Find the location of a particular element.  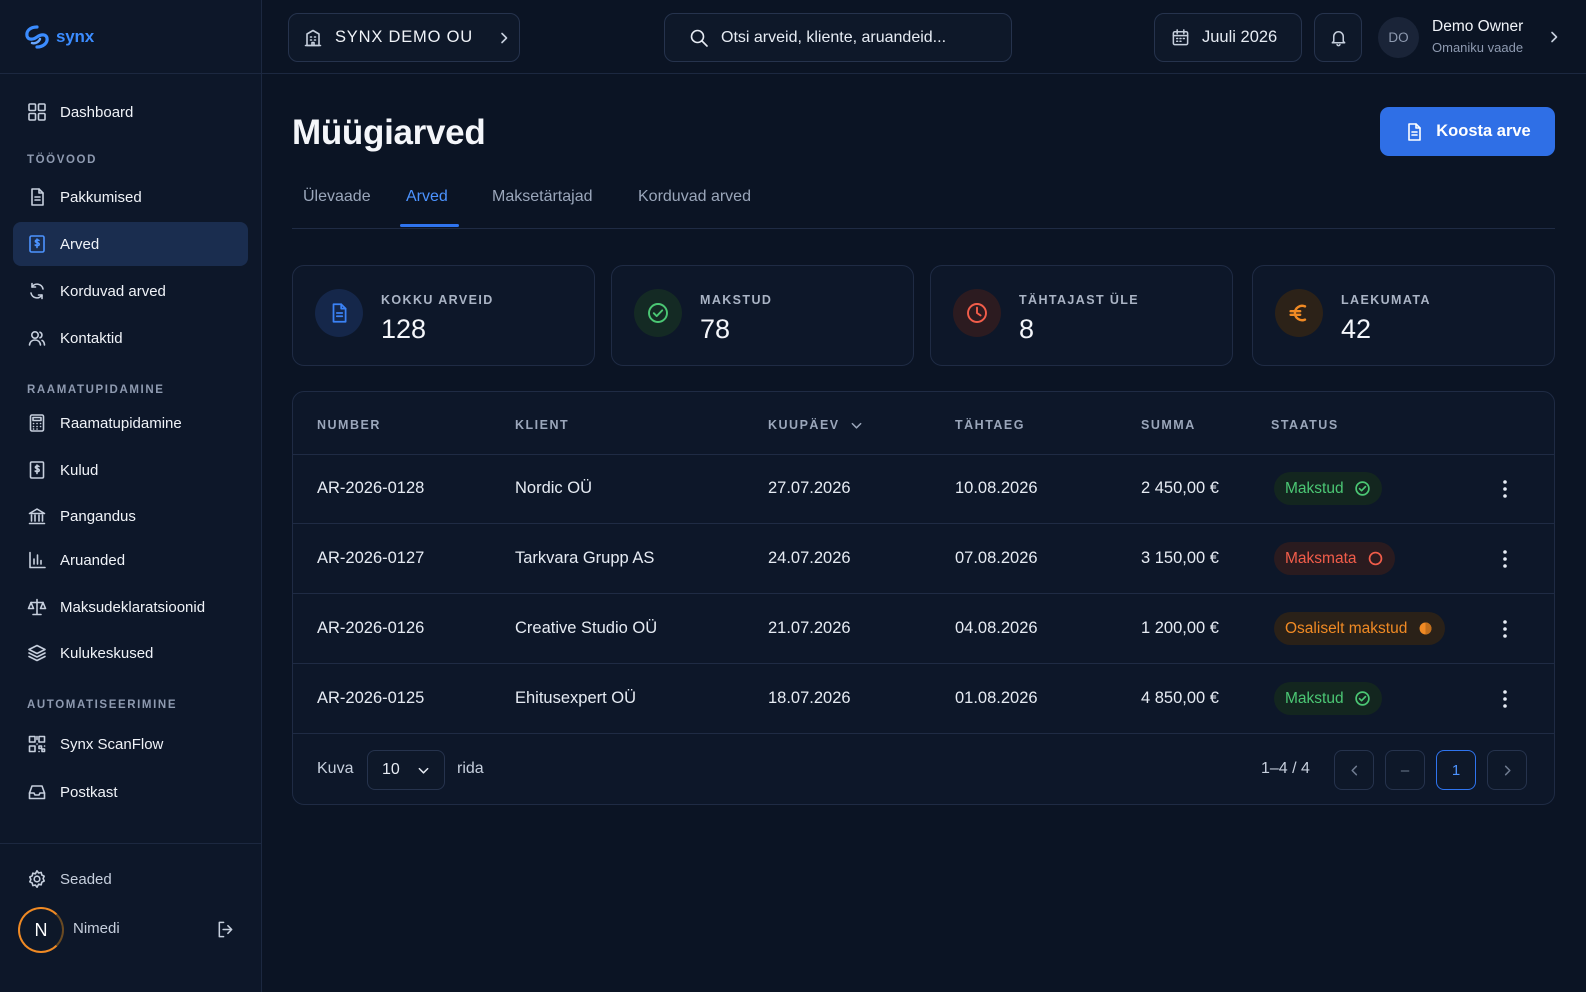

sidebar-item-kulud: Kulud is located at coordinates (130, 470).